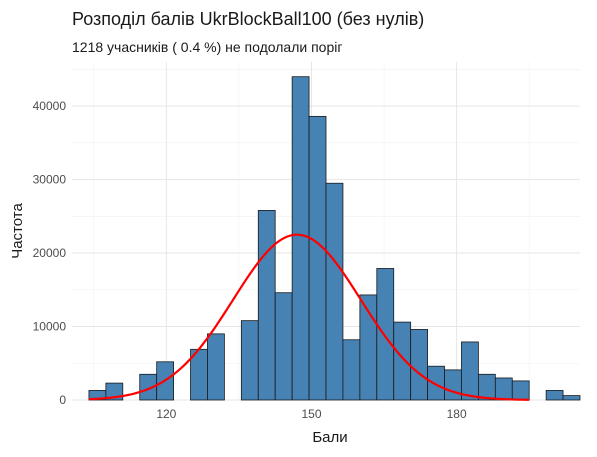 Image resolution: width=597 pixels, height=457 pixels. What do you see at coordinates (17, 231) in the screenshot?
I see `y-axis-title: Частота` at bounding box center [17, 231].